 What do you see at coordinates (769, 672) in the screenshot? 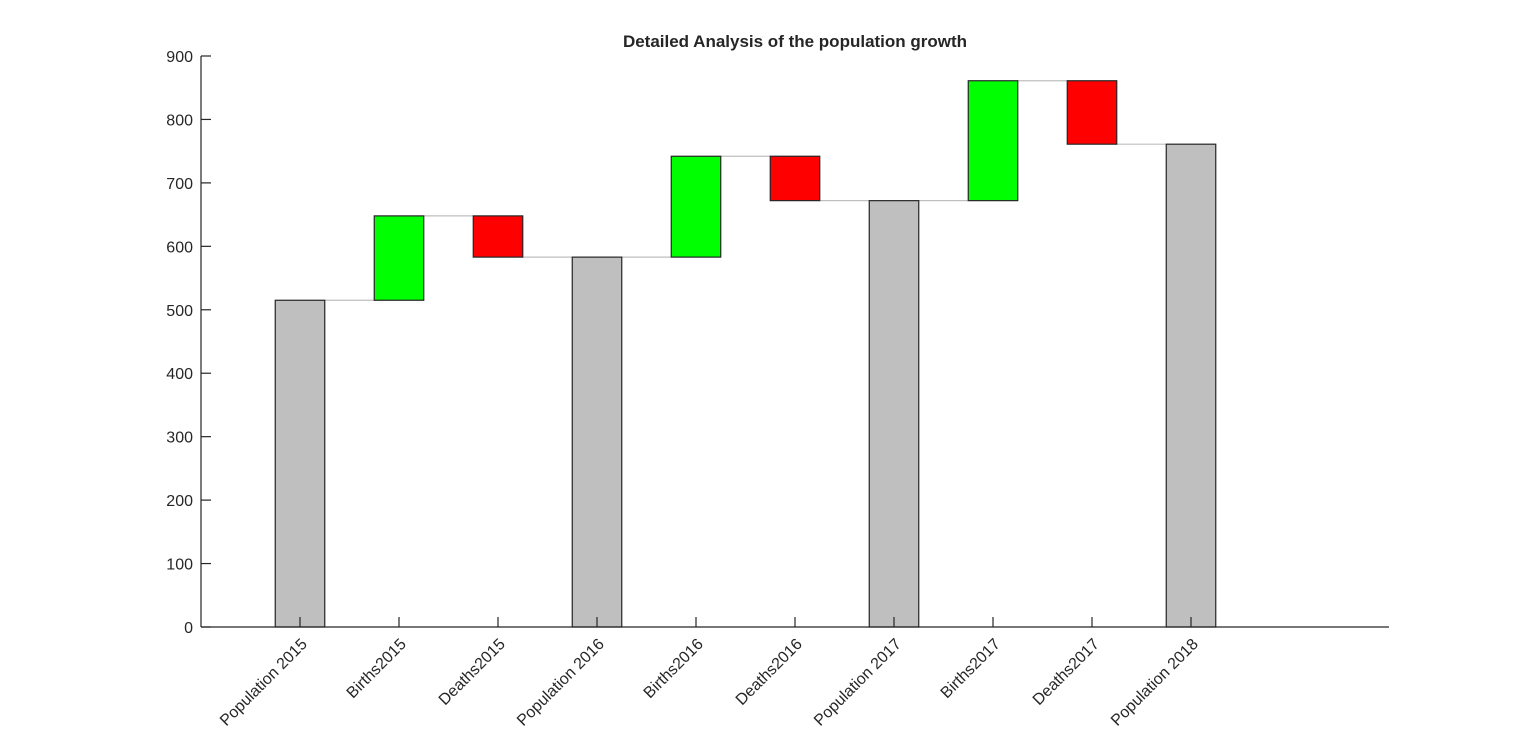
I see `x-tick-label: Deaths2016` at bounding box center [769, 672].